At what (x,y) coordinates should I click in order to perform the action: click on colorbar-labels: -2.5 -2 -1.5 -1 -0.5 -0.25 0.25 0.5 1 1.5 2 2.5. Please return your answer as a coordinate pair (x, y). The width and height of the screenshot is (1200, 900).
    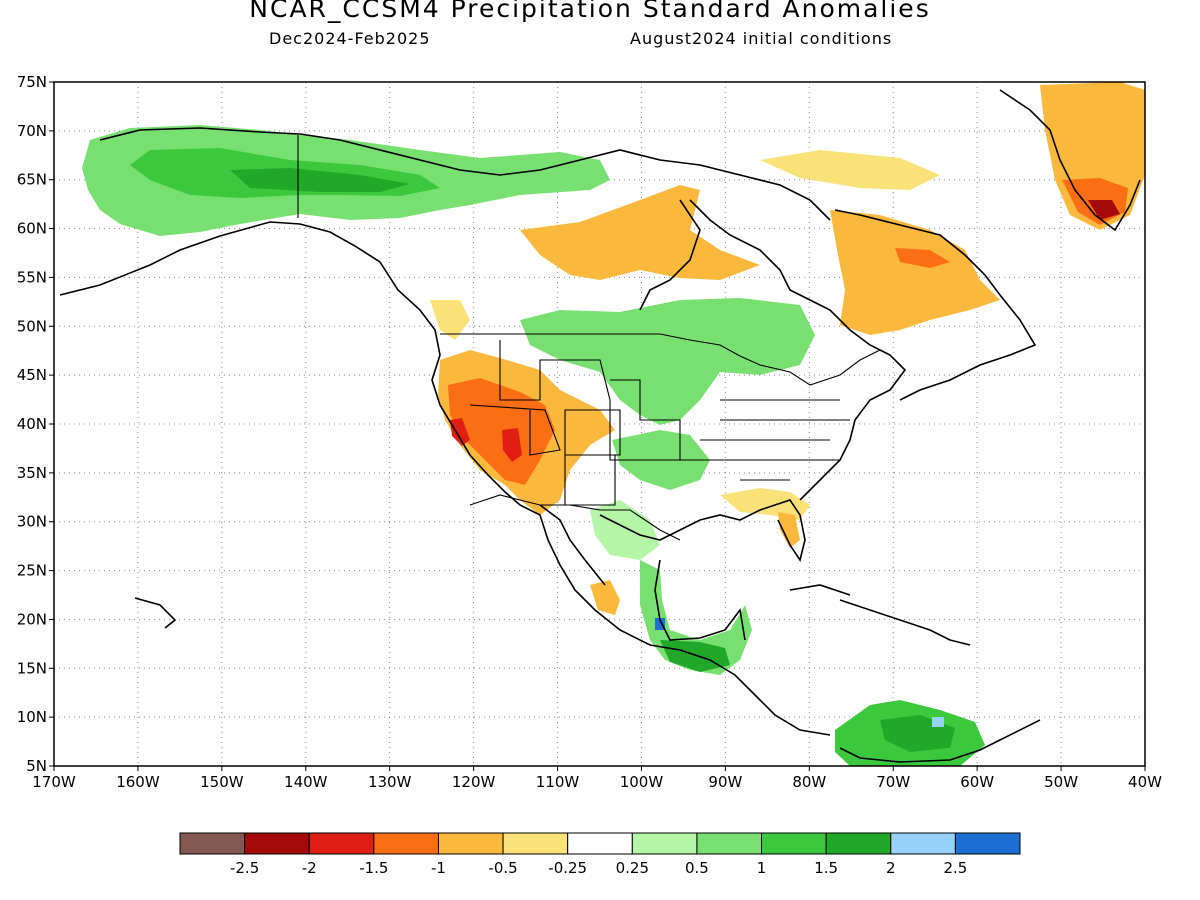
    Looking at the image, I should click on (598, 868).